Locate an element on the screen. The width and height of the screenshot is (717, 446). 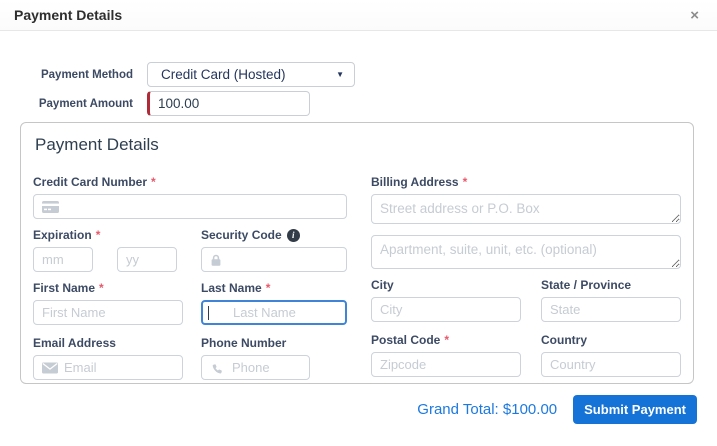
payment-amount-label: Payment Amount is located at coordinates (85, 103).